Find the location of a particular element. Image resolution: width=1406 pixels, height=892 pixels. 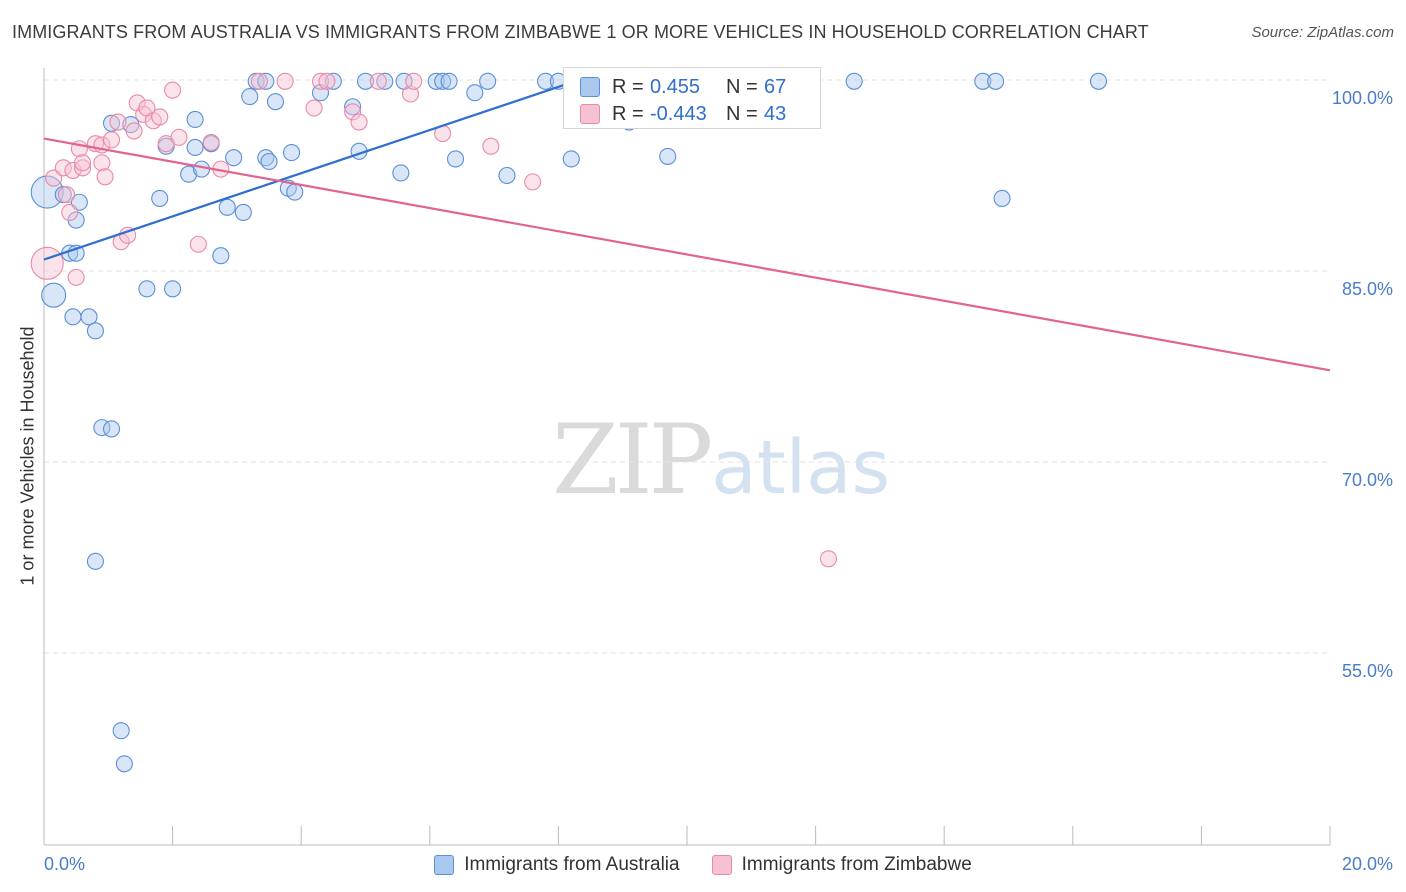

legend-r-value: 0.455 is located at coordinates (675, 86).